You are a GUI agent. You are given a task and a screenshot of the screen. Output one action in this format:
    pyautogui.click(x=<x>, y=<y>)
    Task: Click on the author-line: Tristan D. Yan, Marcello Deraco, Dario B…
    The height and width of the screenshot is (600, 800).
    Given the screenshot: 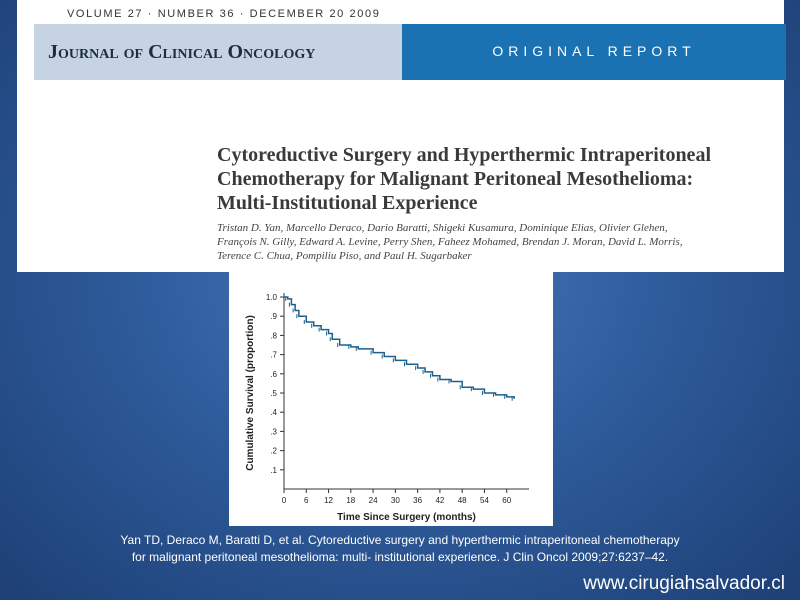 What is the action you would take?
    pyautogui.click(x=442, y=228)
    